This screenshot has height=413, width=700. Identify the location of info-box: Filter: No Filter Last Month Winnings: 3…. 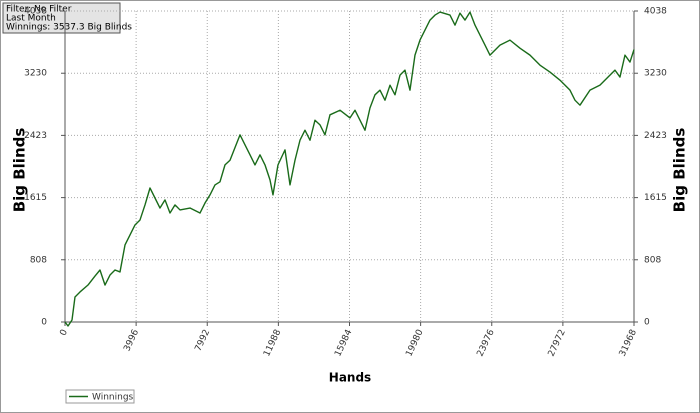
(67, 18).